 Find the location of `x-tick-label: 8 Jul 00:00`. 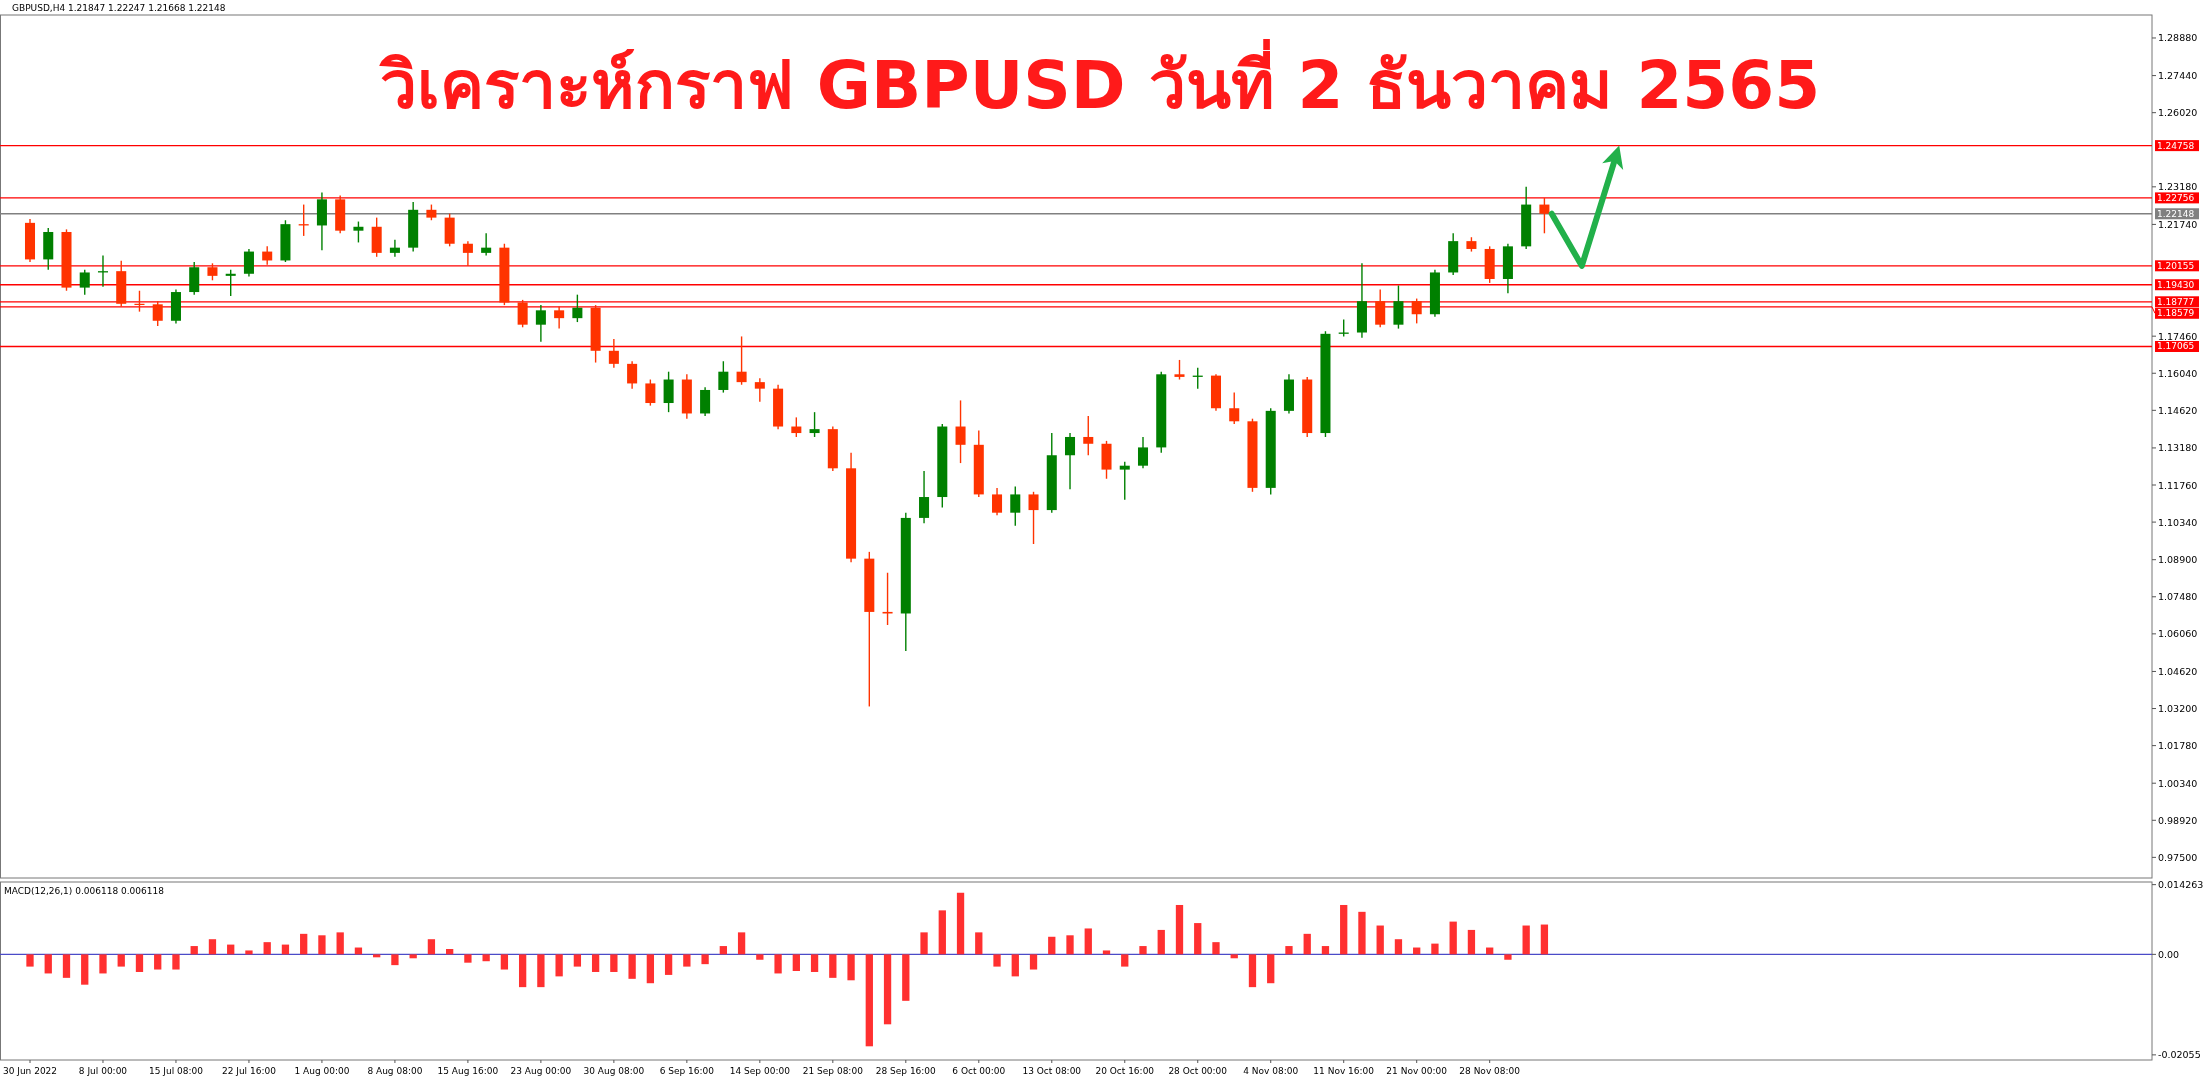

x-tick-label: 8 Jul 00:00 is located at coordinates (103, 1071).